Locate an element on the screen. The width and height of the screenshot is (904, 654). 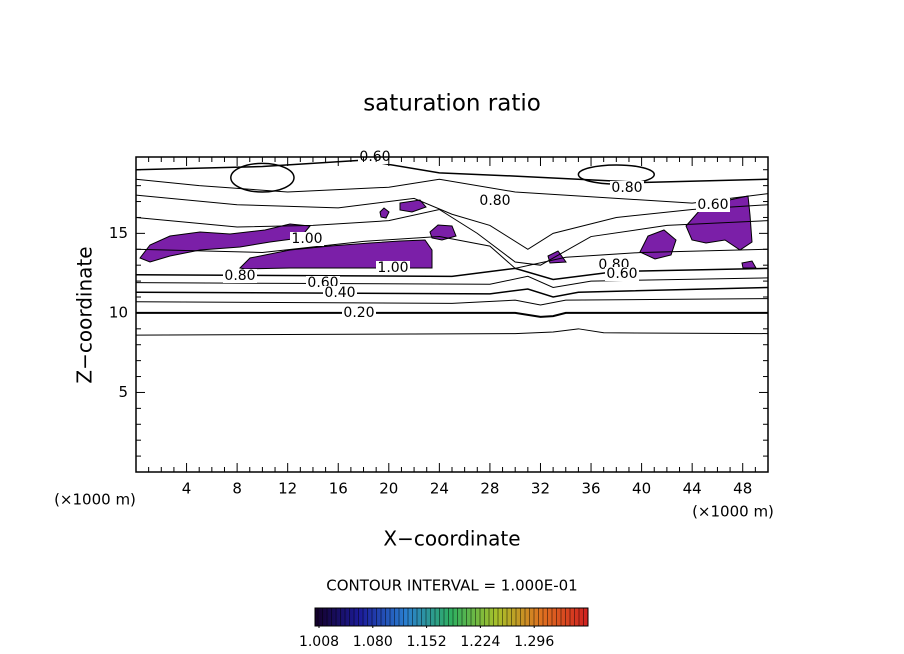
y-unit-label: (×1000 m) is located at coordinates (95, 500).